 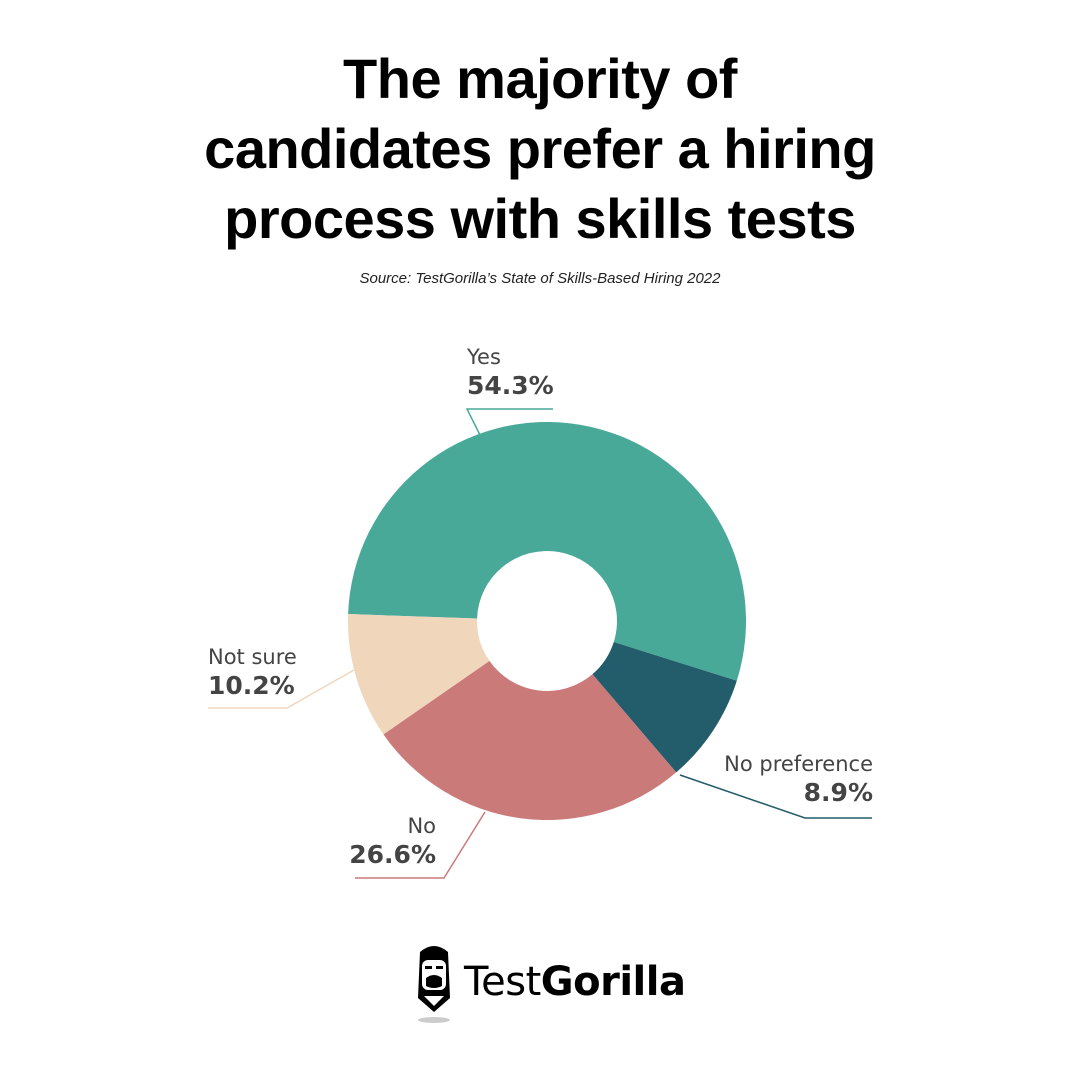 I want to click on title-line: The majority of, so click(x=540, y=78).